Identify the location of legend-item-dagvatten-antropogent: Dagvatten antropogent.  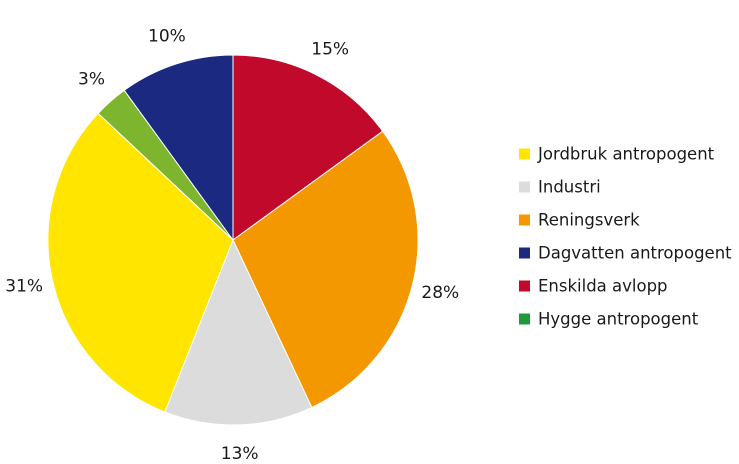
(625, 253).